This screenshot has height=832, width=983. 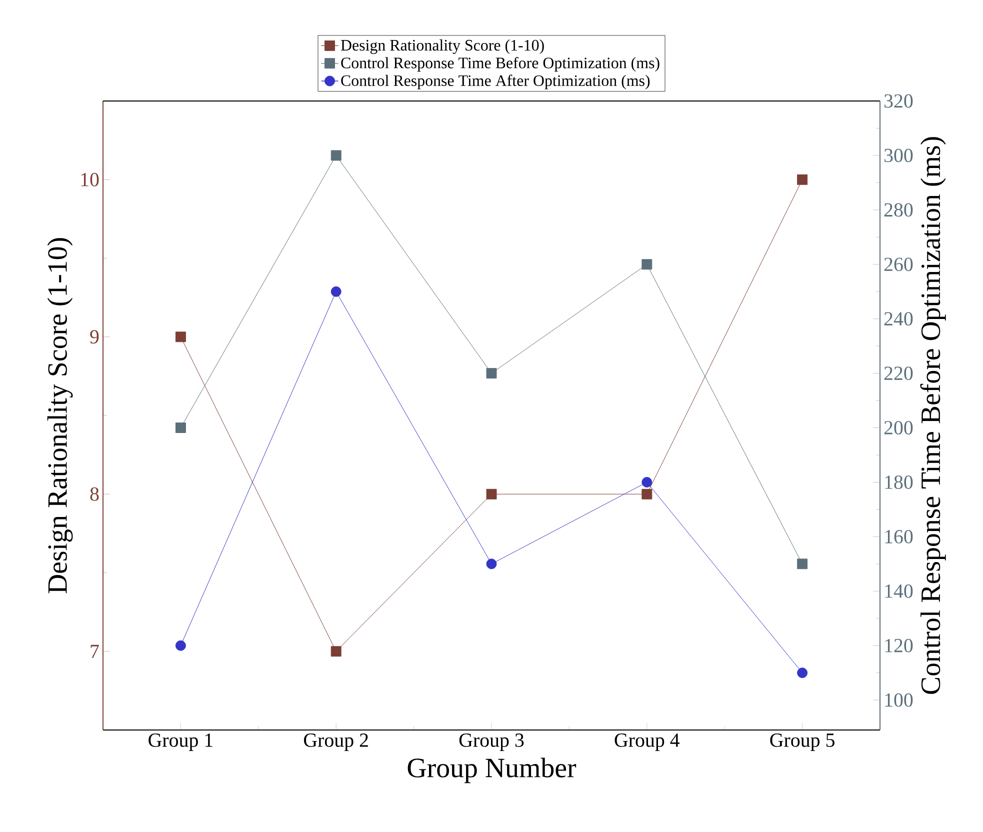 I want to click on legend-label: Control Response Time After Optimization (ms), so click(x=495, y=82).